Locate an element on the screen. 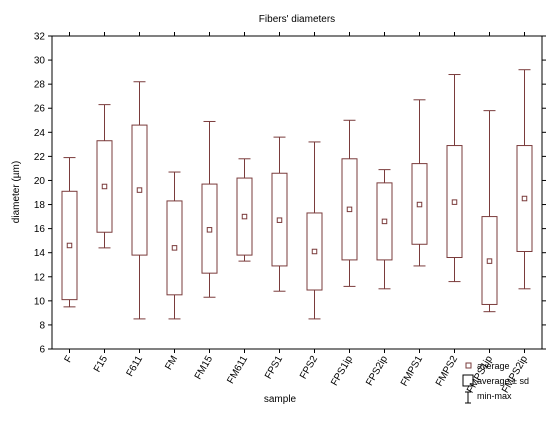  y-tick-label: 18 is located at coordinates (40, 205).